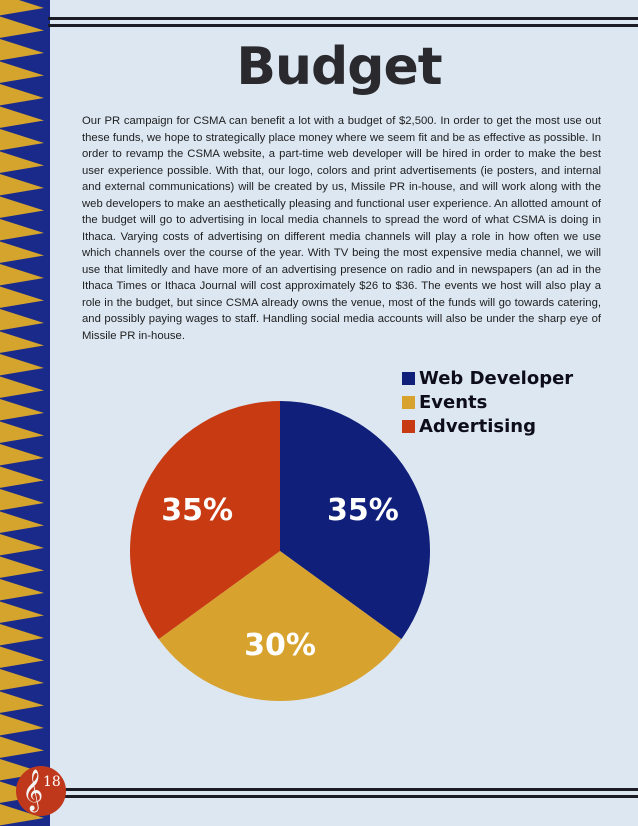 The image size is (638, 826). I want to click on chart-legend: Web Developer Events Advertising, so click(487, 402).